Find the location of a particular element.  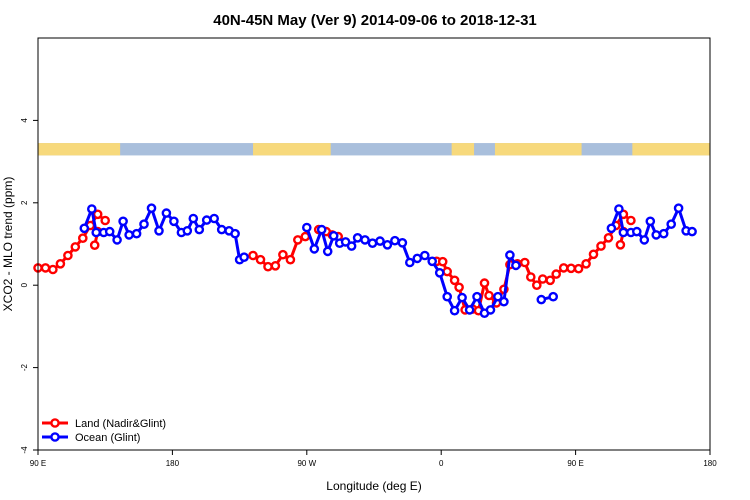

land-sea-strip is located at coordinates (374, 149).